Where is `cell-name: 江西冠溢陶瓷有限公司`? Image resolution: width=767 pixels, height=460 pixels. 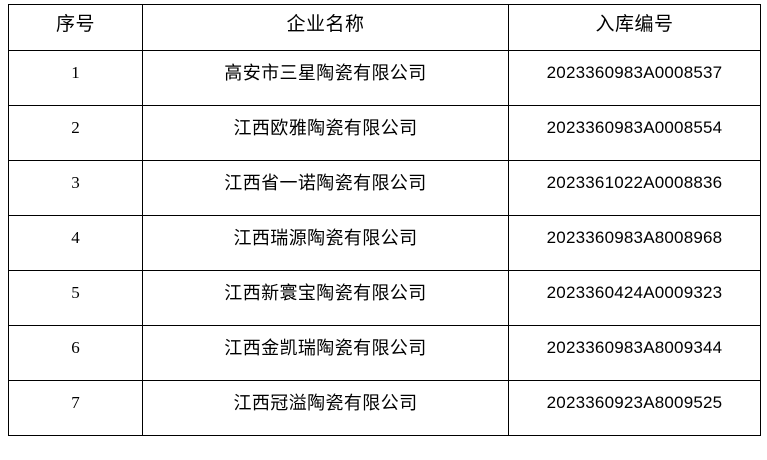
cell-name: 江西冠溢陶瓷有限公司 is located at coordinates (325, 408).